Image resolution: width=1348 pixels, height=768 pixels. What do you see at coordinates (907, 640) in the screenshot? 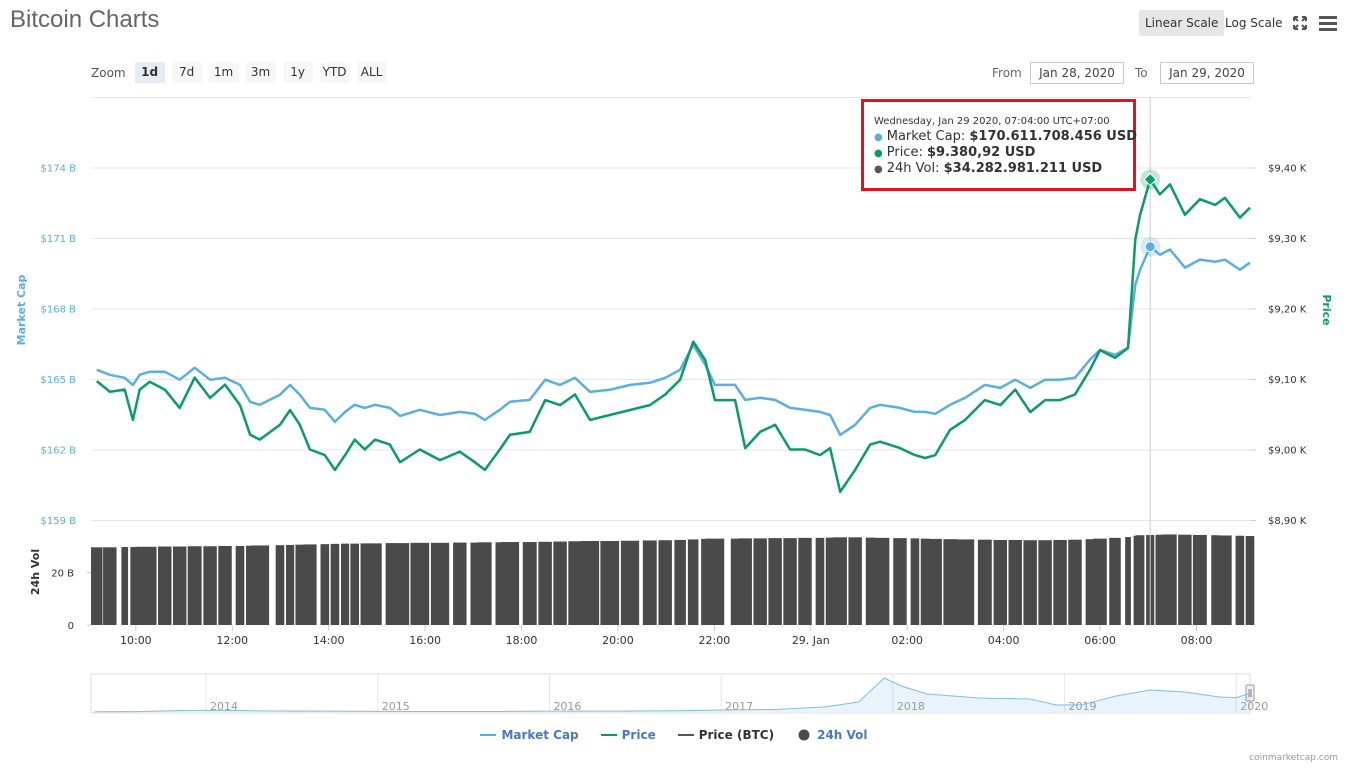
I see `x-tick-label: 02:00` at bounding box center [907, 640].